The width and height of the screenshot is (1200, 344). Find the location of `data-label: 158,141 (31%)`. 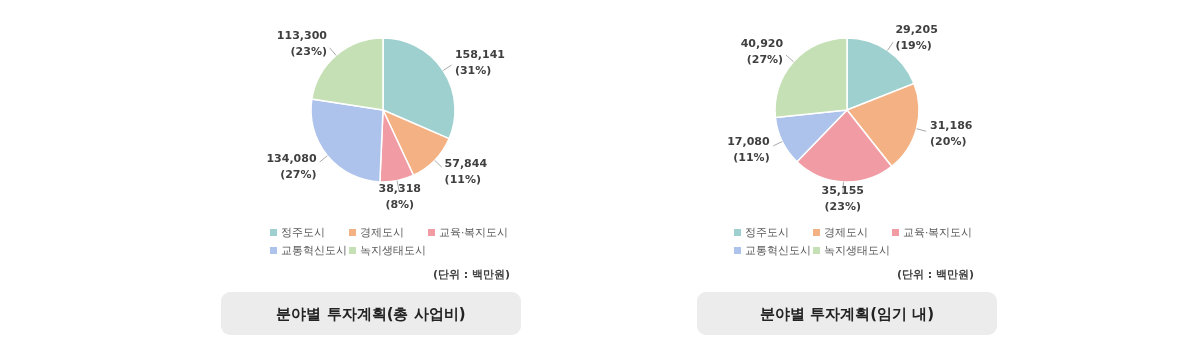

data-label: 158,141 (31%) is located at coordinates (480, 62).